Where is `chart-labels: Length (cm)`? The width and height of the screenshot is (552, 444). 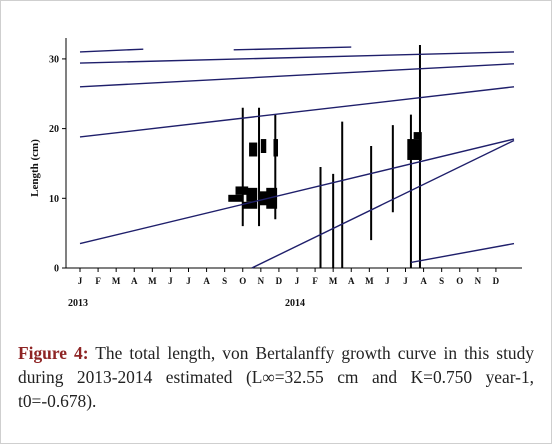 chart-labels: Length (cm) is located at coordinates (35, 168).